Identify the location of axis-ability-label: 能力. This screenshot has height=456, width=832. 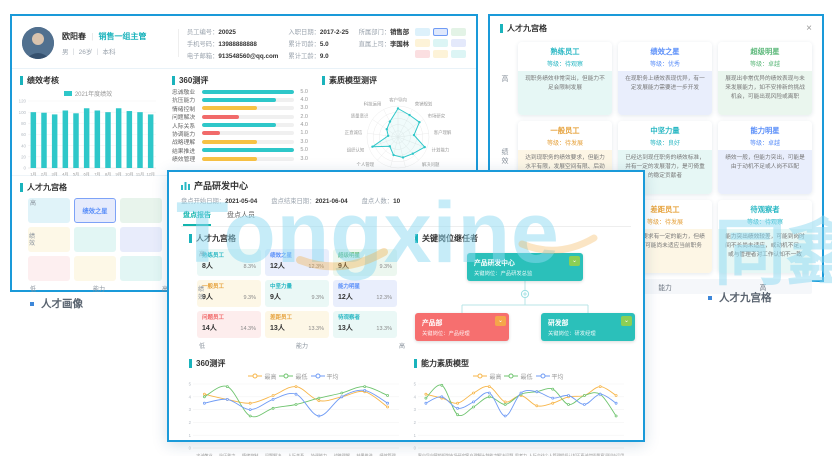
(99, 290).